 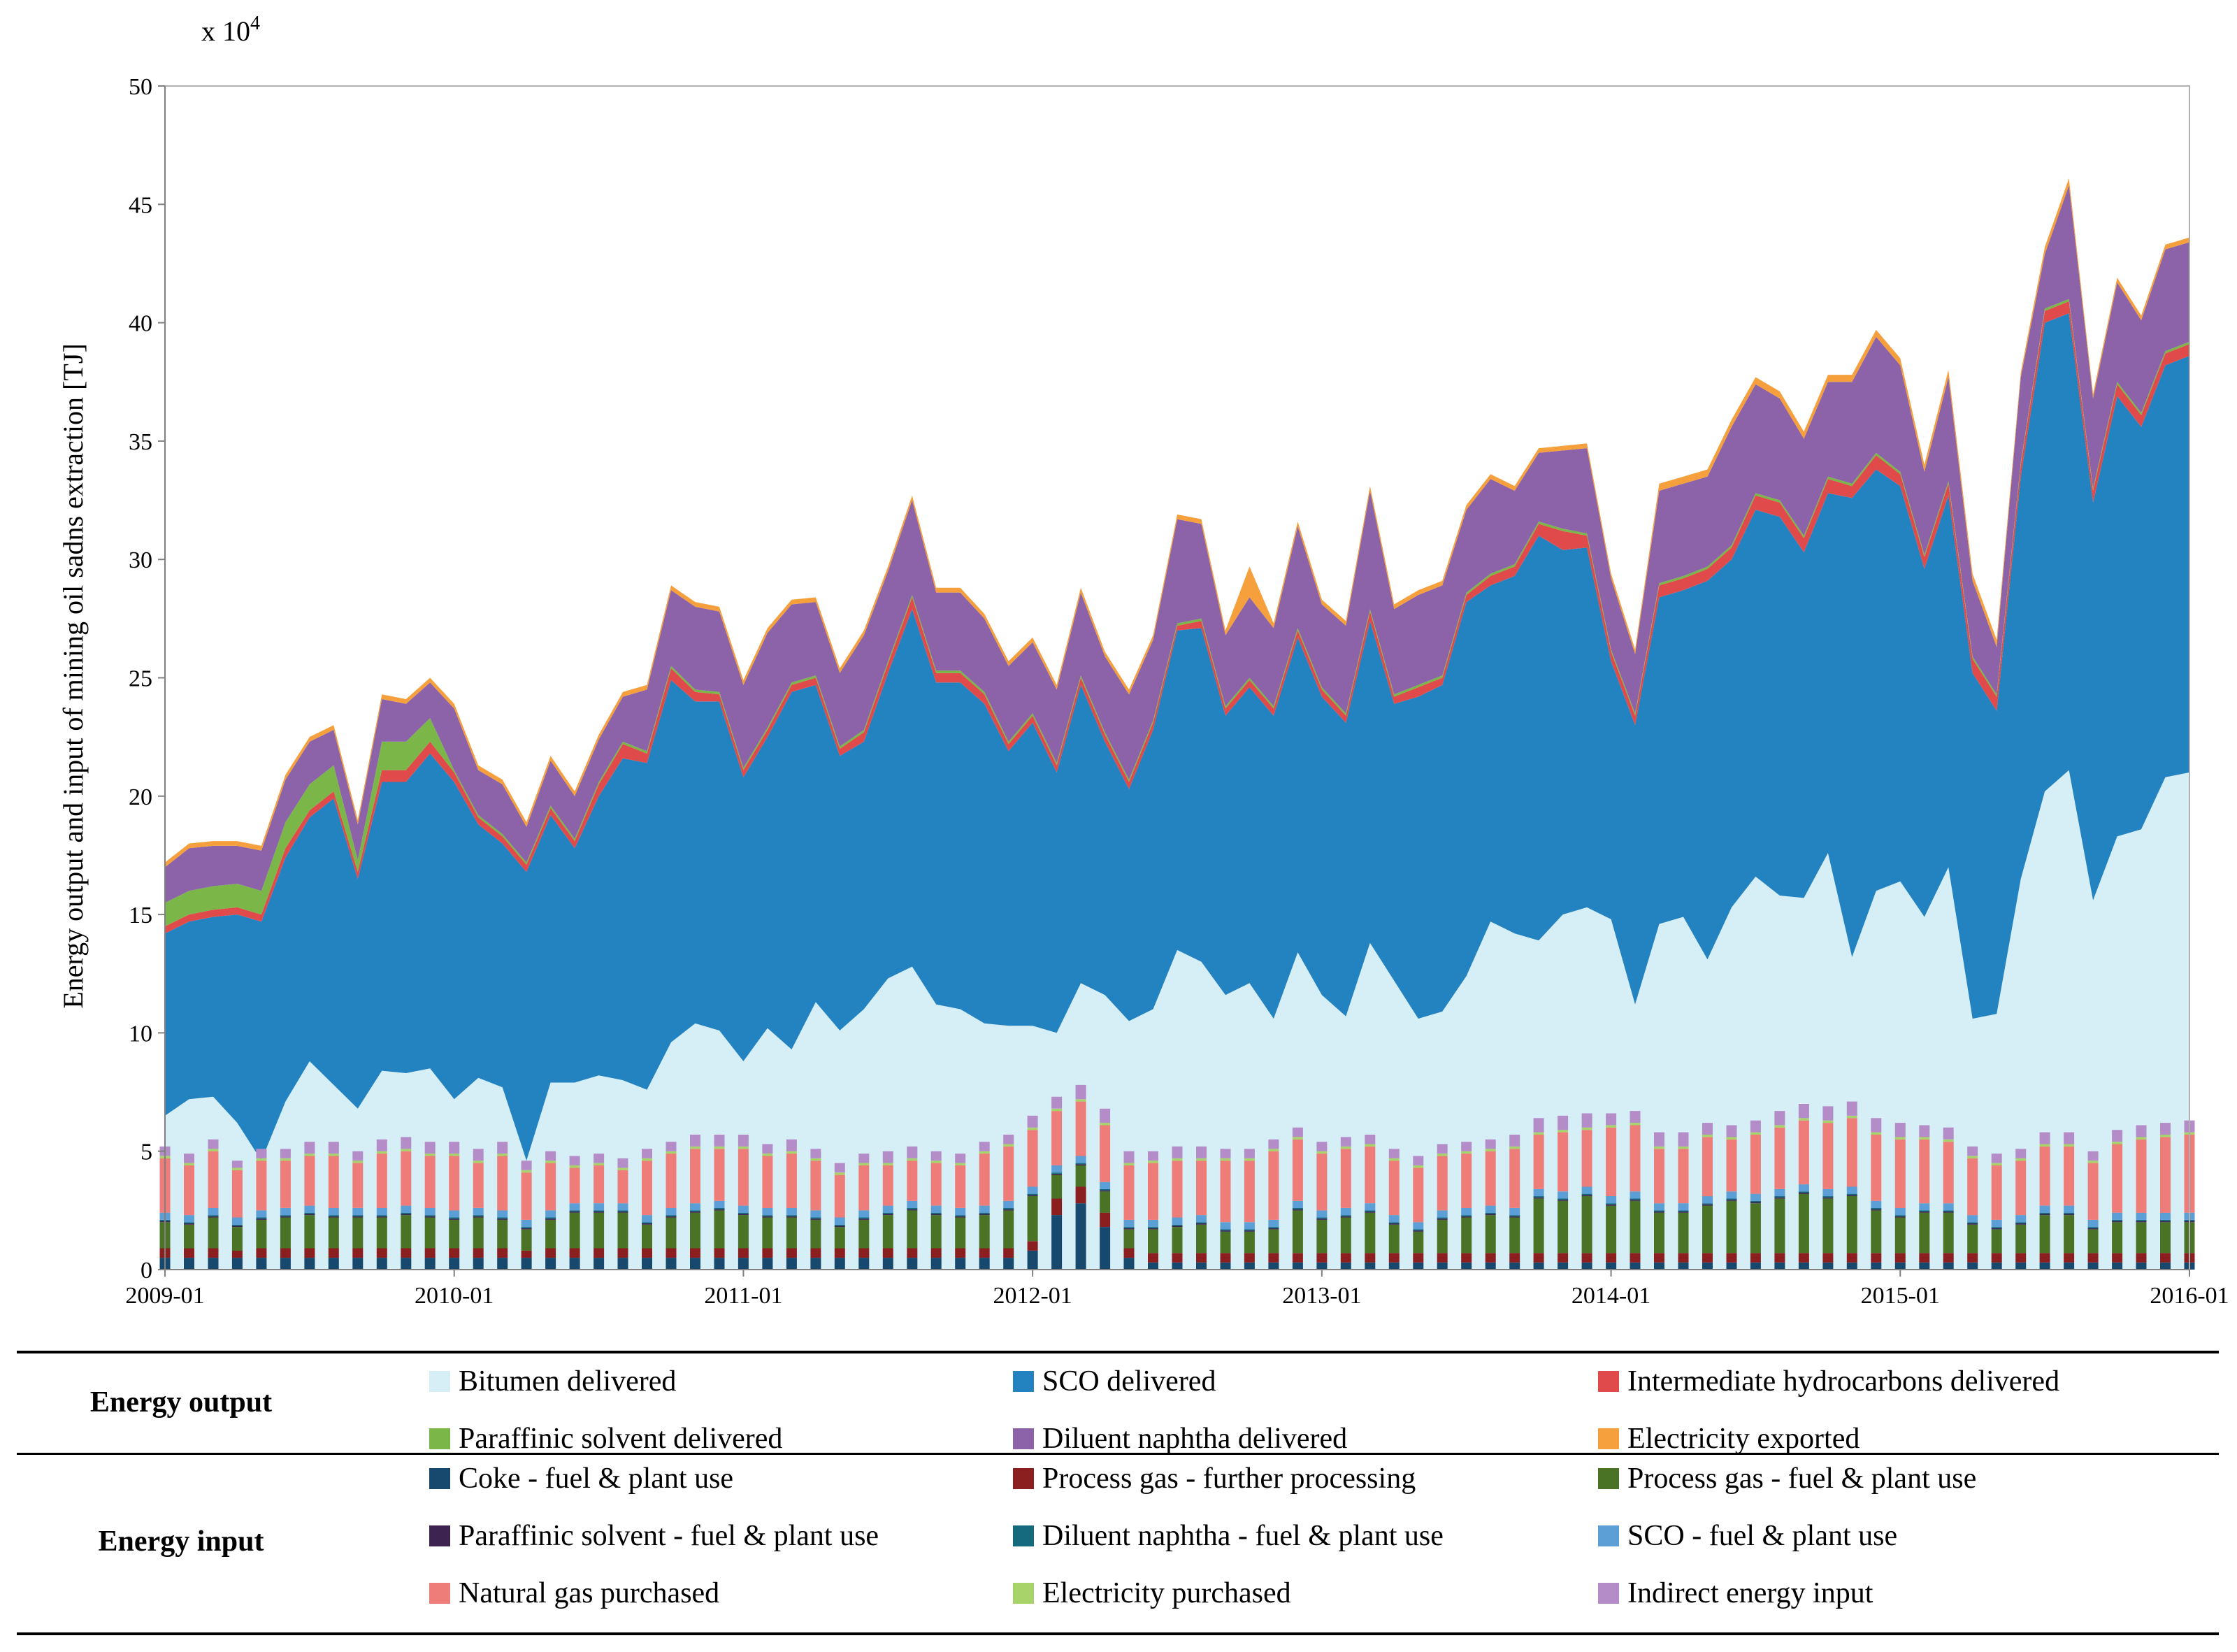 I want to click on legend-entry-electricity-exported: Electricity exported, so click(x=1729, y=1438).